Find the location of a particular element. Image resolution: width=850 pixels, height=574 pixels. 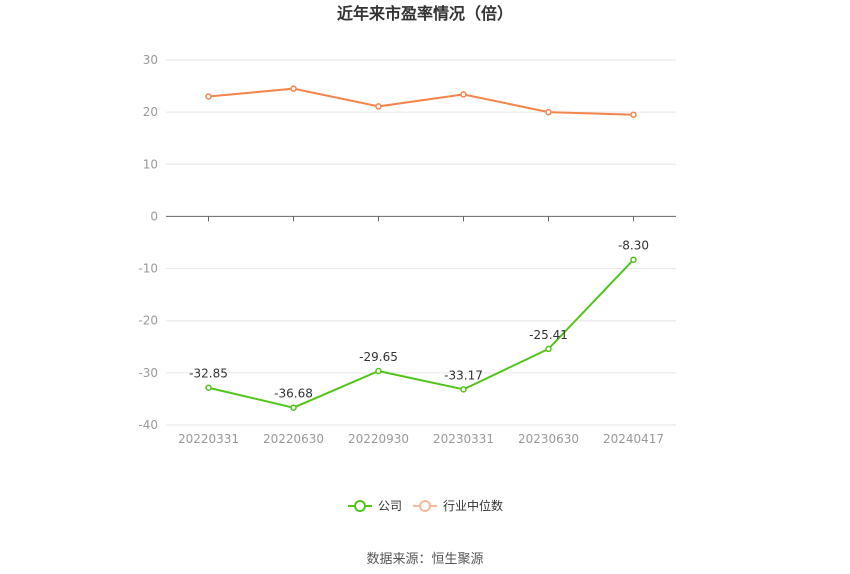

y-tick-label: 30 is located at coordinates (150, 60).